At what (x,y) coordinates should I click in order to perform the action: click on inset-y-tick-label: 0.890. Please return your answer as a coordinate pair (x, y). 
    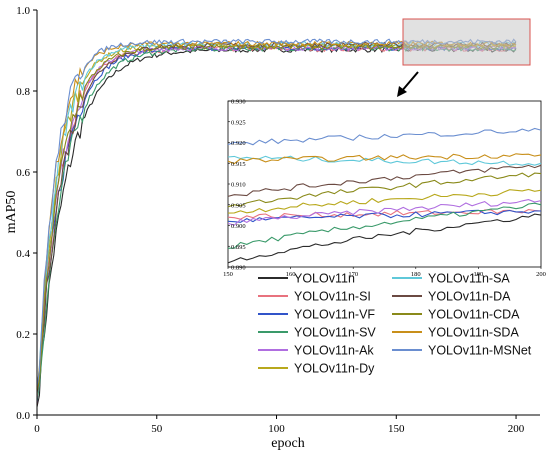
    Looking at the image, I should click on (238, 268).